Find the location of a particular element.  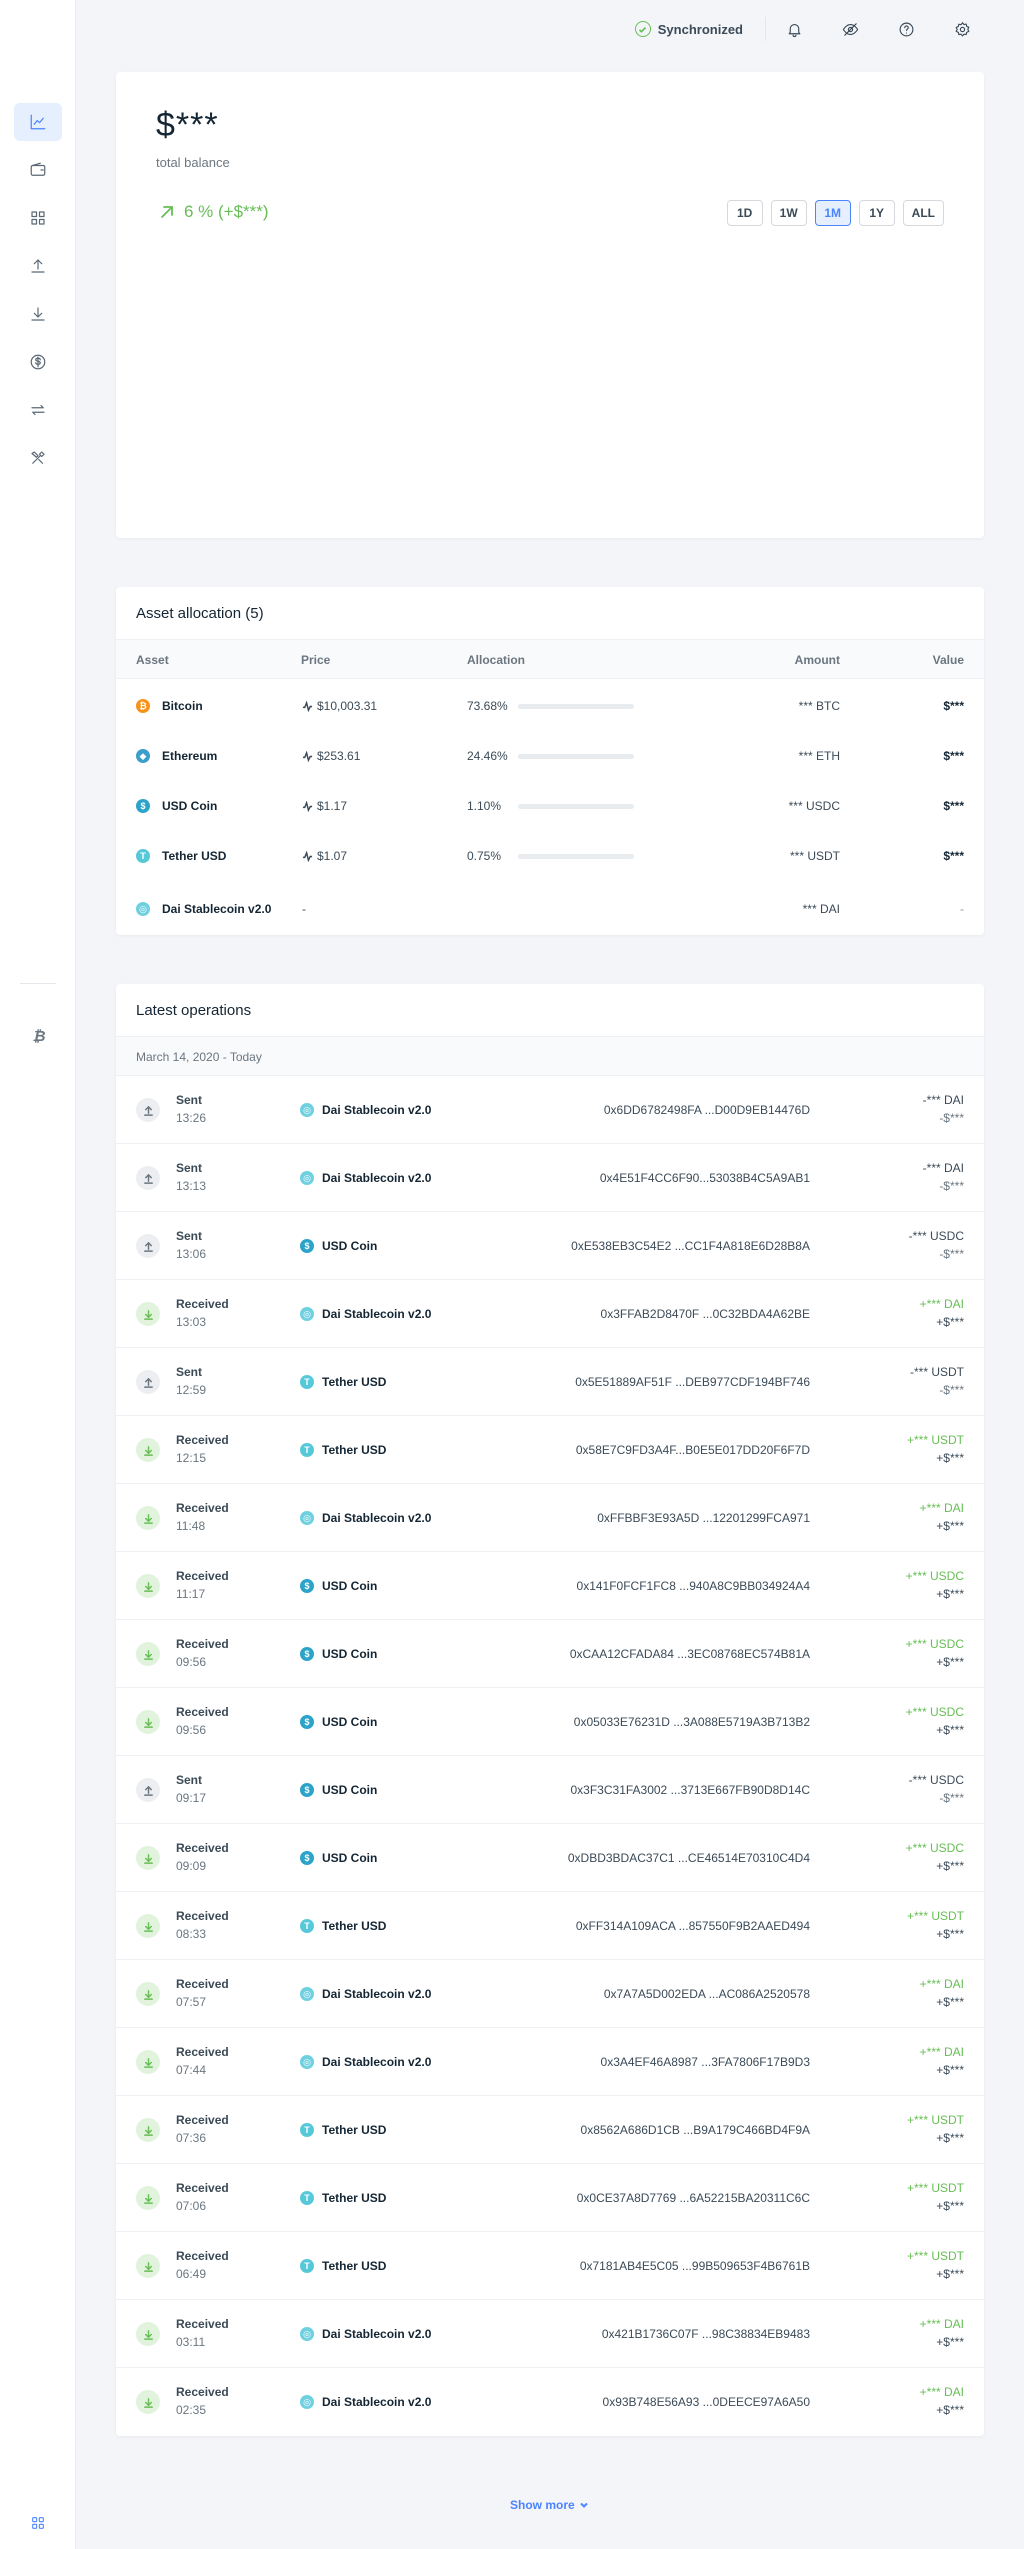

allocation-row: $ USD Coin $1.17 1.10% *** USDC $*** is located at coordinates (550, 807).